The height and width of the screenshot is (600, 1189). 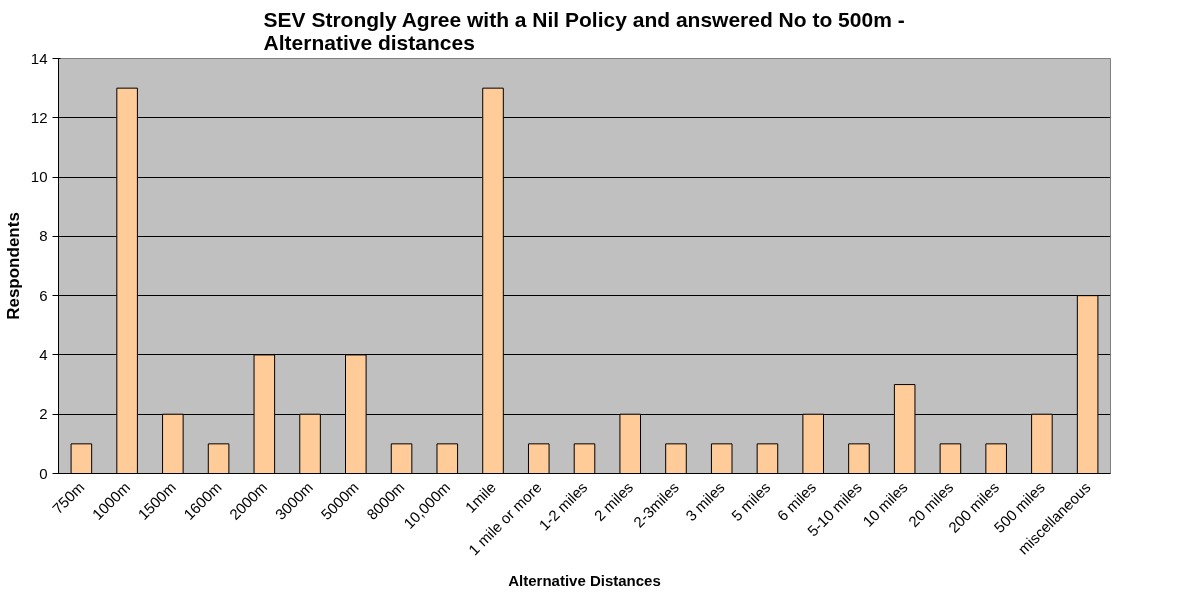 What do you see at coordinates (43, 354) in the screenshot?
I see `y-tick-label: 4` at bounding box center [43, 354].